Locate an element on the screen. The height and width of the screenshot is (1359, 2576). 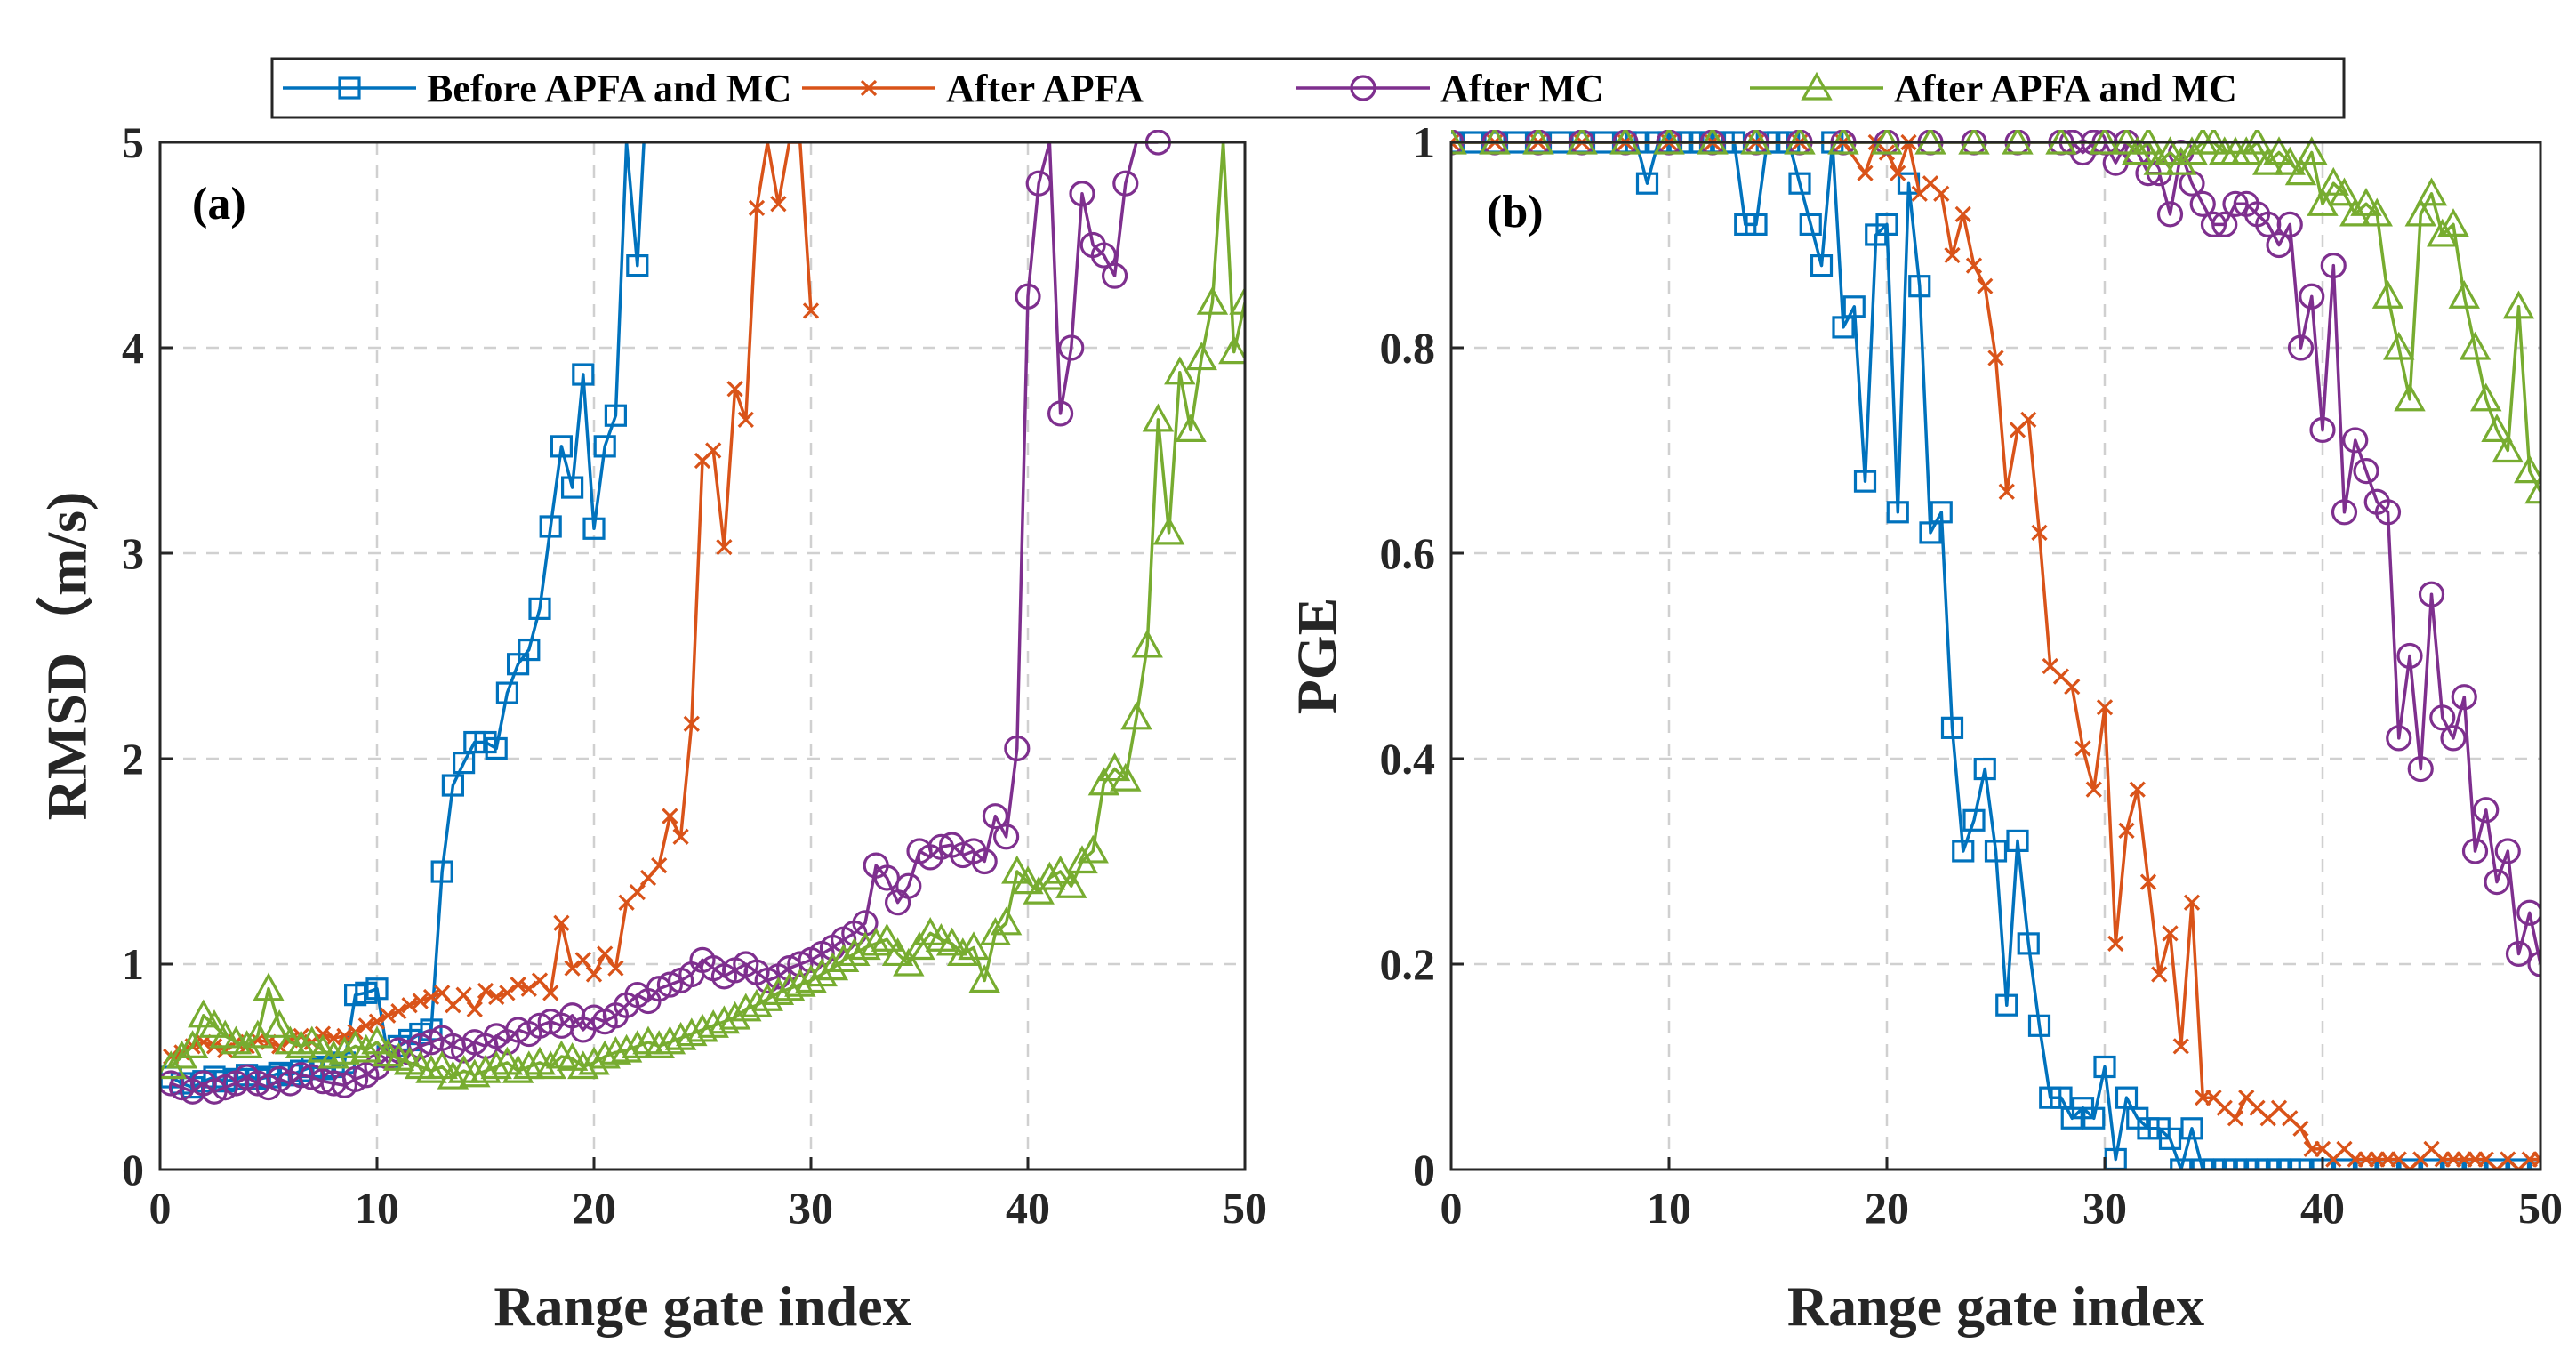
panel-b-x-axis-title: Range gate index is located at coordinates (1995, 1306).